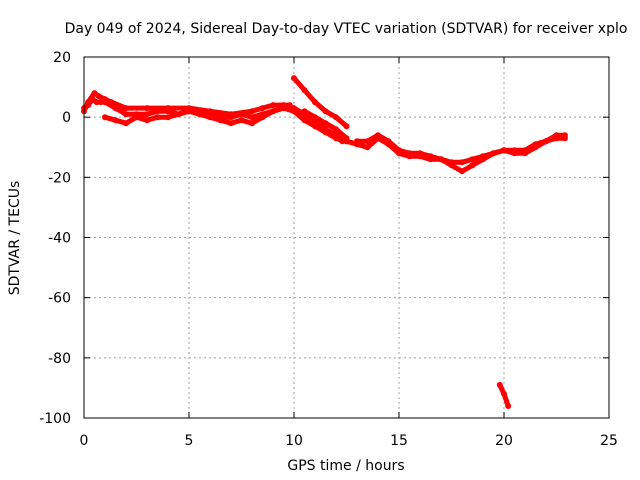  Describe the element at coordinates (504, 441) in the screenshot. I see `x-tick-label: 20` at that location.